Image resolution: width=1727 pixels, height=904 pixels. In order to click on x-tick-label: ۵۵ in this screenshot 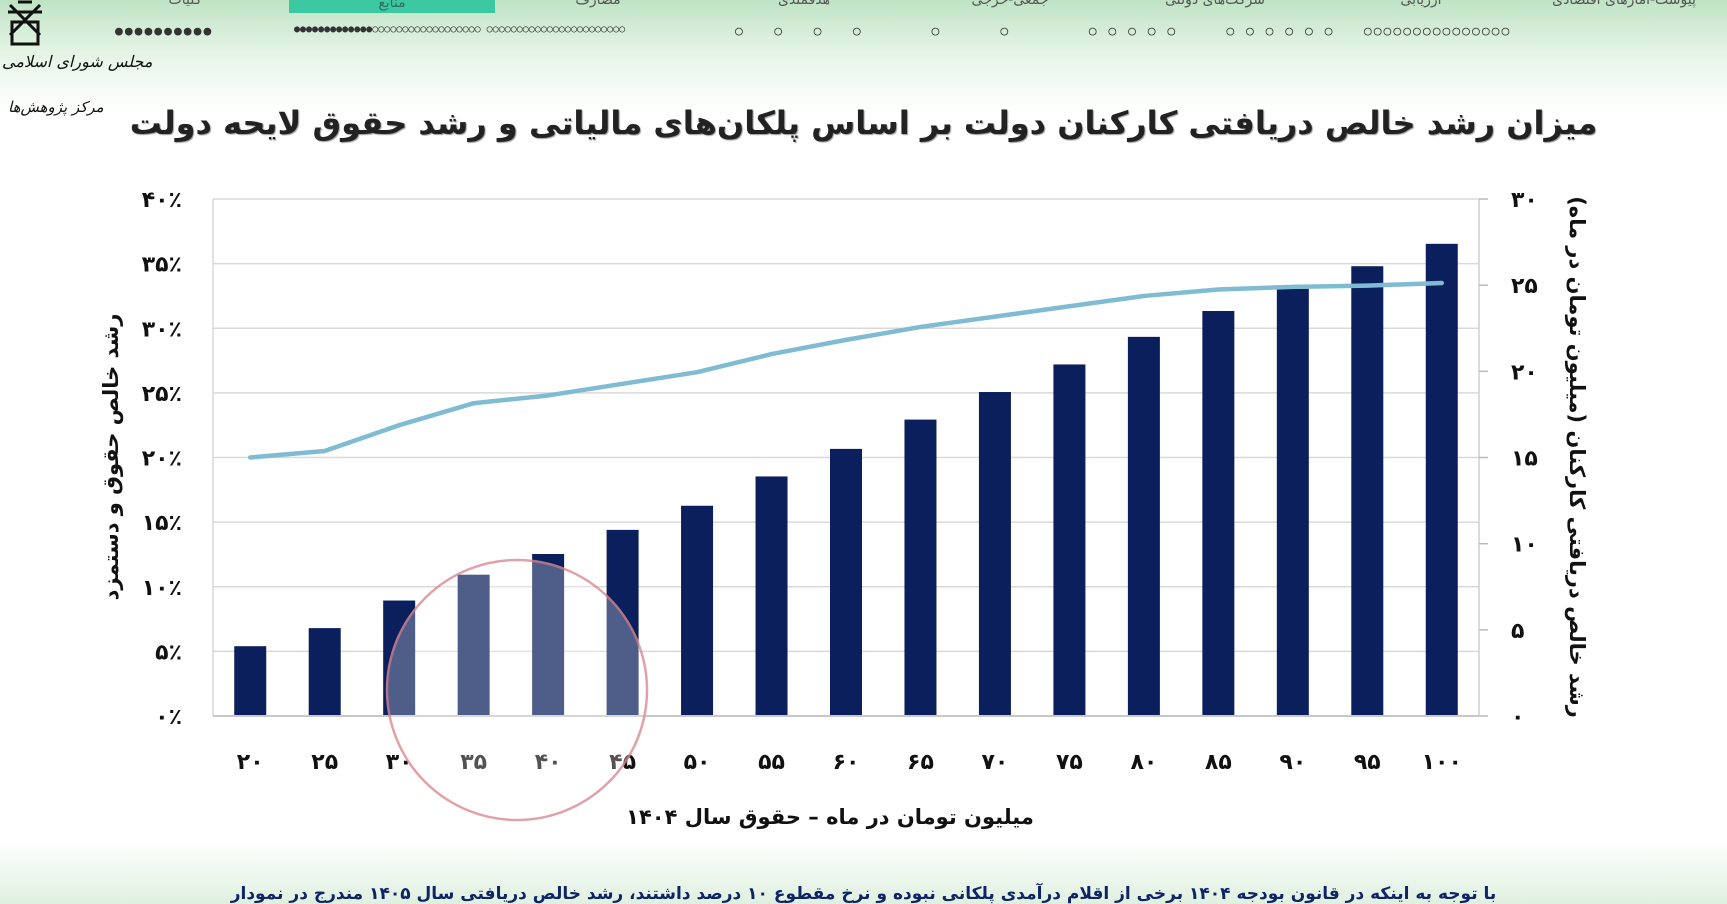, I will do `click(771, 762)`.